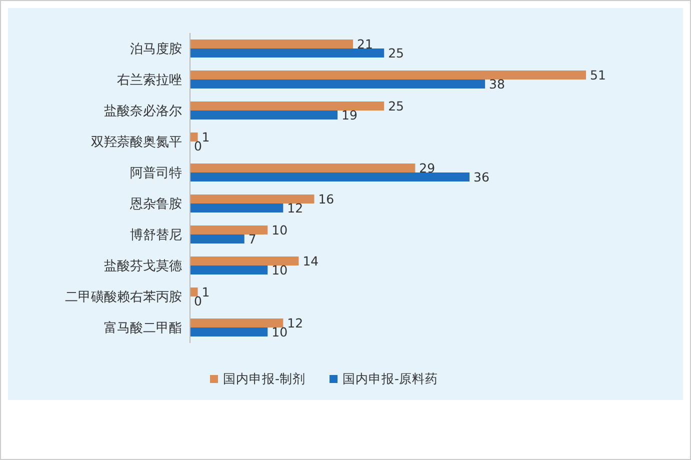  I want to click on y-tick-label: 恩杂鲁胺, so click(155, 204).